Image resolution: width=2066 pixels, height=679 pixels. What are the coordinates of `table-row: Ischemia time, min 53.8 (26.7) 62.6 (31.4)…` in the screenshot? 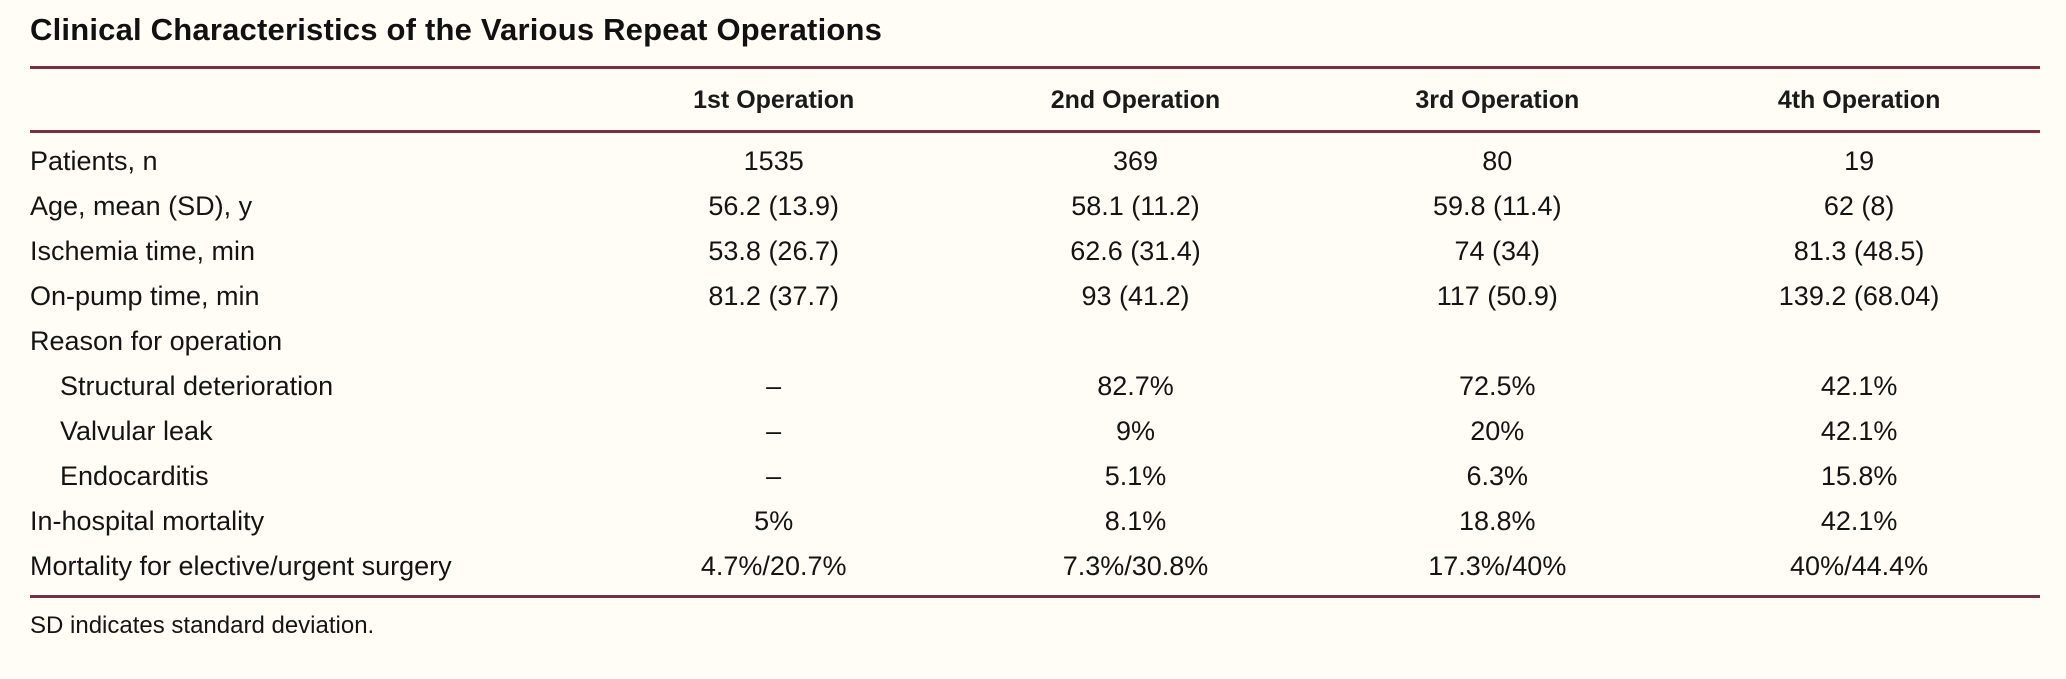 It's located at (1035, 251).